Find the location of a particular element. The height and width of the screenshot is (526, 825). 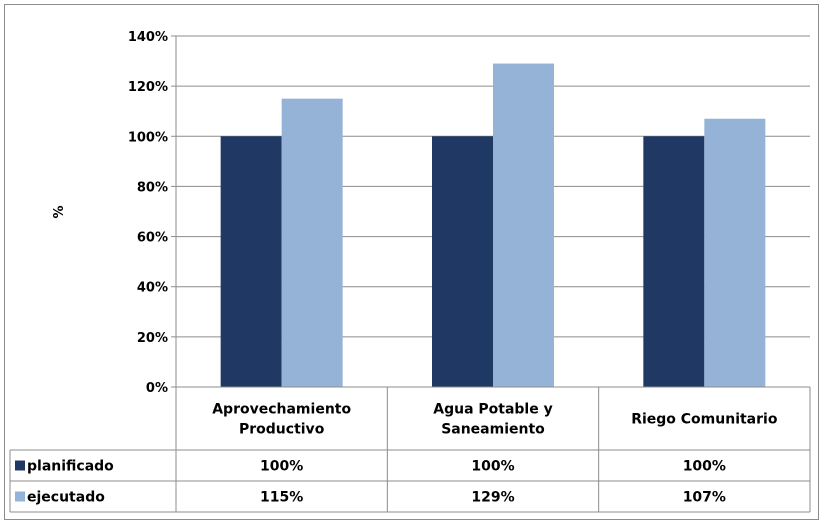

x-category-label: Agua Potable y is located at coordinates (492, 410).